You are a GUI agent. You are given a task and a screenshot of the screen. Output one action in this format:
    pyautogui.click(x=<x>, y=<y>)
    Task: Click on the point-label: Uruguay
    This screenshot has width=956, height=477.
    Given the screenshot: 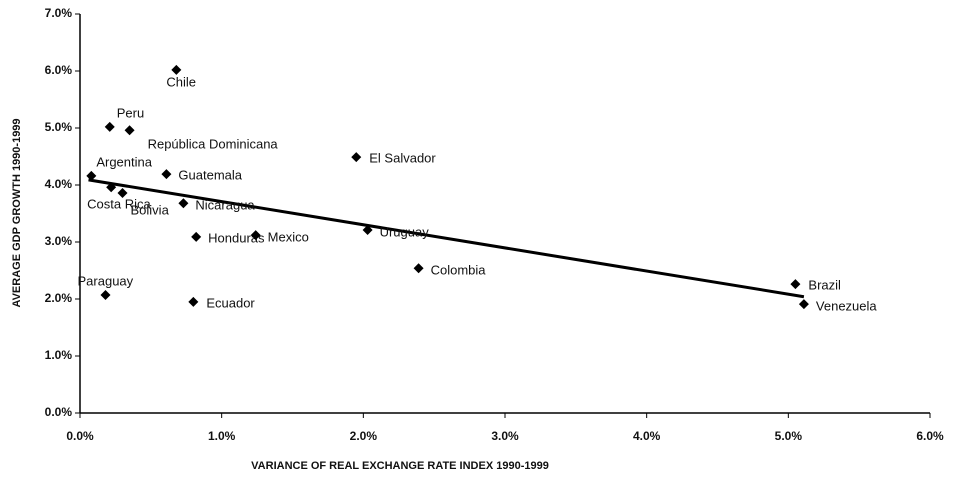 What is the action you would take?
    pyautogui.click(x=405, y=231)
    